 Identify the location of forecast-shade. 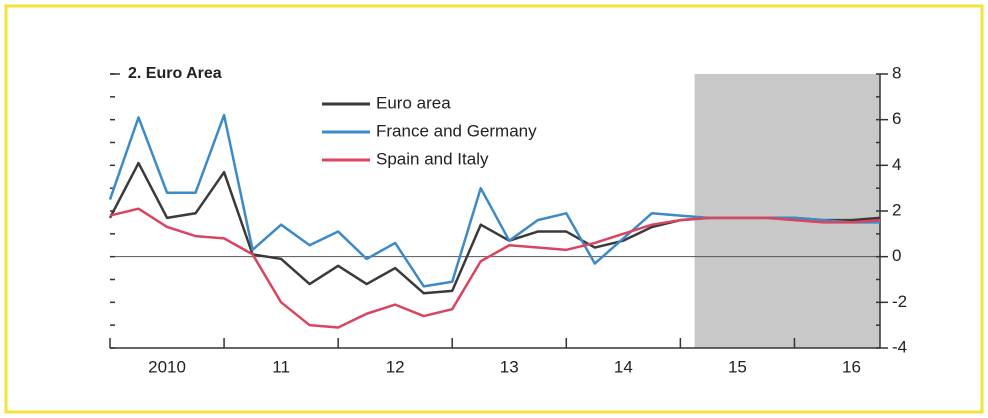
(787, 211).